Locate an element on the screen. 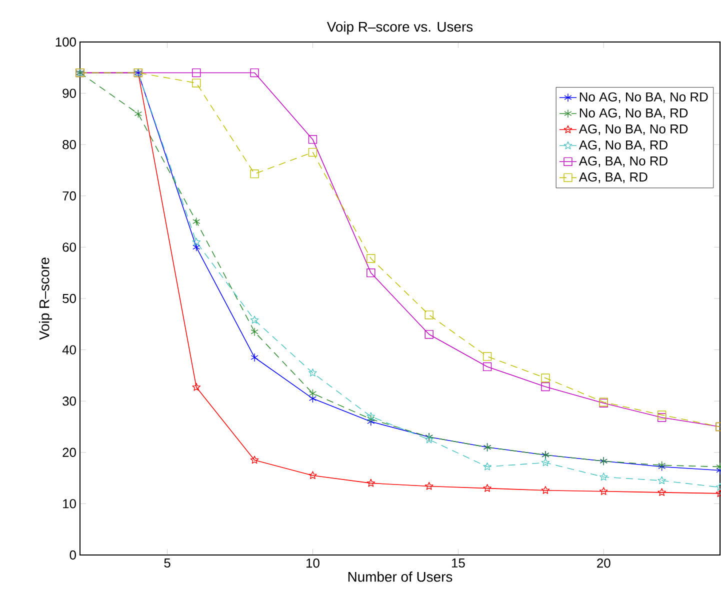  x-axis-title: Number of Users is located at coordinates (400, 577).